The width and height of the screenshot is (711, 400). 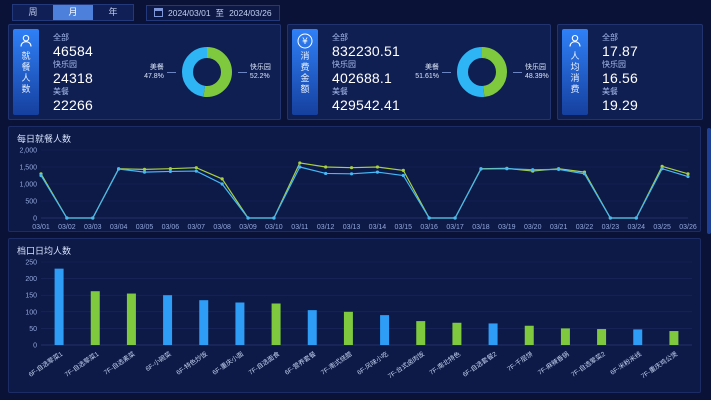 I want to click on svg-text: 6F-重庆小面, so click(x=227, y=363).